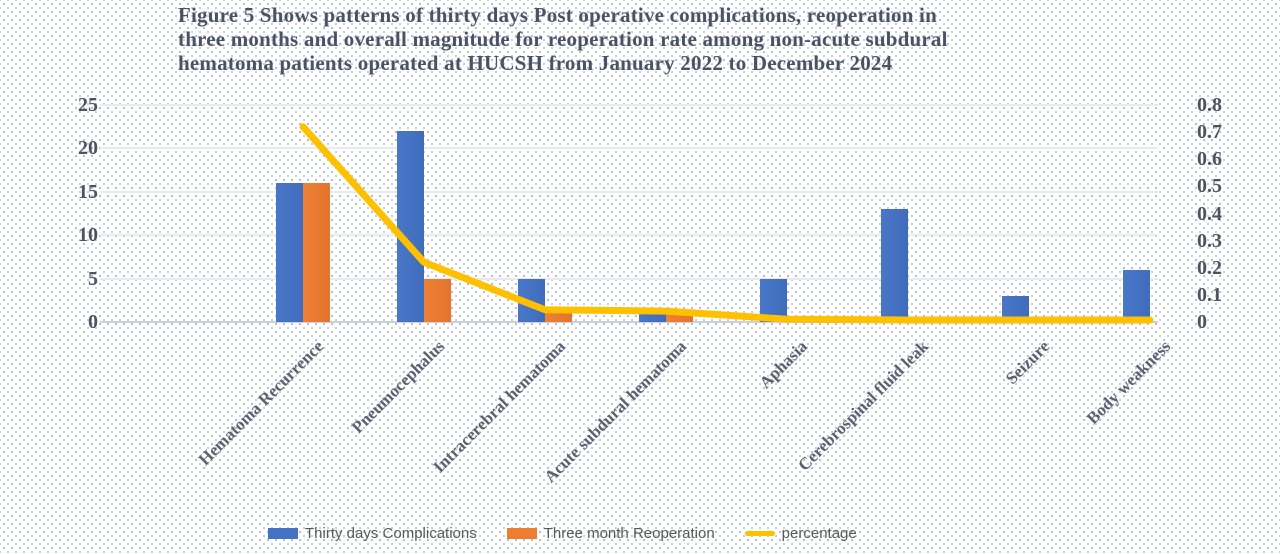  Describe the element at coordinates (93, 278) in the screenshot. I see `left-axis-tick-label: 5` at that location.